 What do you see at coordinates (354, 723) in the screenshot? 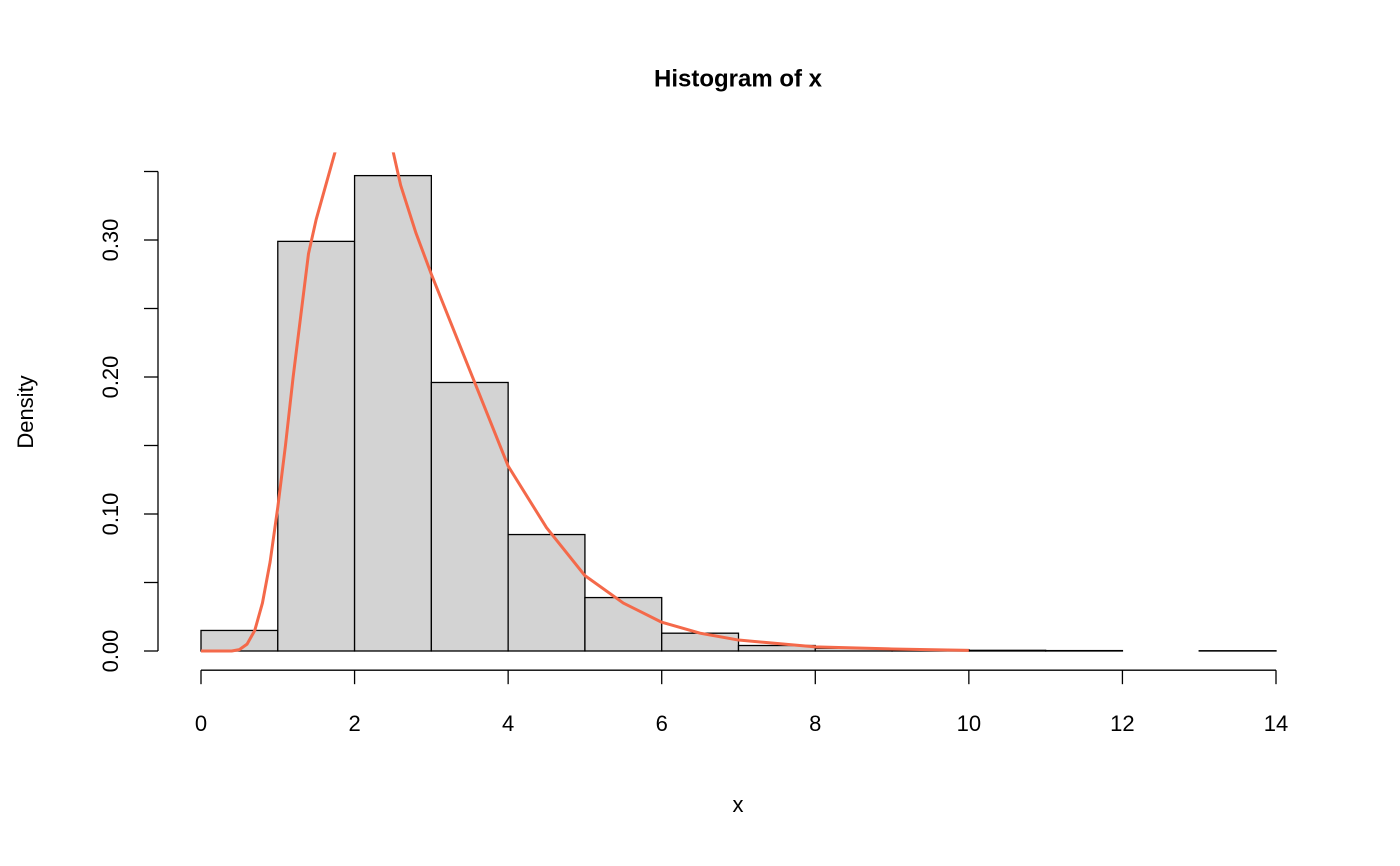
I see `x-tick-label: 2` at bounding box center [354, 723].